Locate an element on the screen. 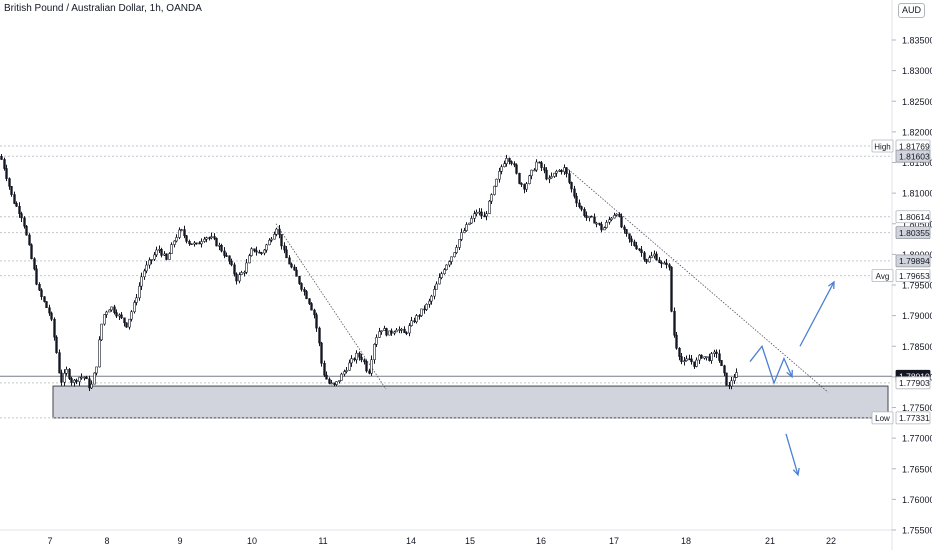 This screenshot has width=932, height=550. projection-path is located at coordinates (817, 314).